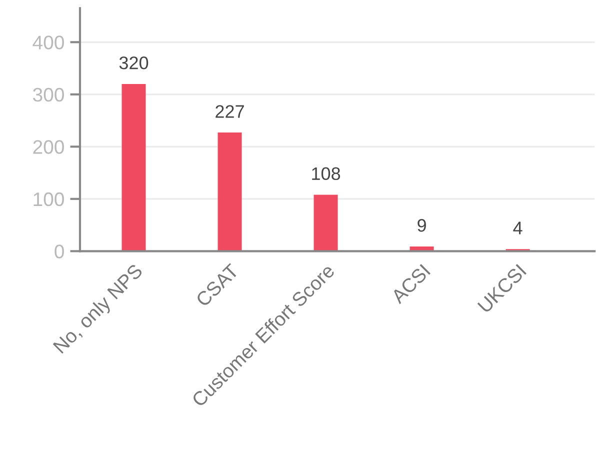 The height and width of the screenshot is (455, 597). What do you see at coordinates (517, 228) in the screenshot?
I see `data-label: 4` at bounding box center [517, 228].